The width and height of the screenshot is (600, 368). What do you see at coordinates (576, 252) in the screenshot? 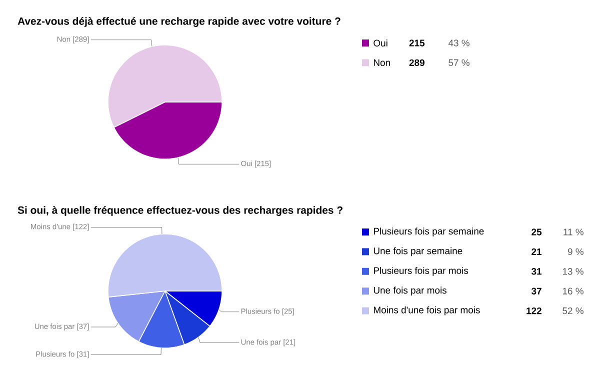
I see `text: 9 %` at bounding box center [576, 252].